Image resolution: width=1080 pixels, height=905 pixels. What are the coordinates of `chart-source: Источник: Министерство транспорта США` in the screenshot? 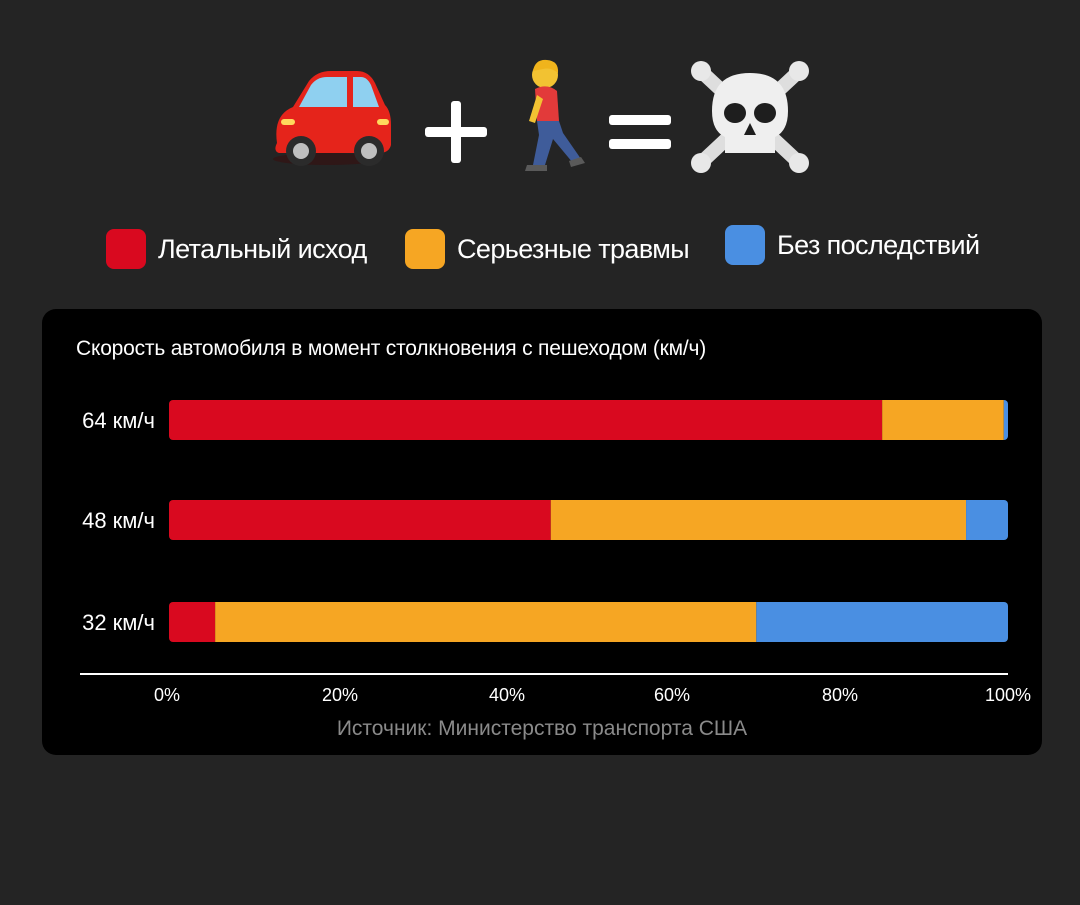 It's located at (542, 728).